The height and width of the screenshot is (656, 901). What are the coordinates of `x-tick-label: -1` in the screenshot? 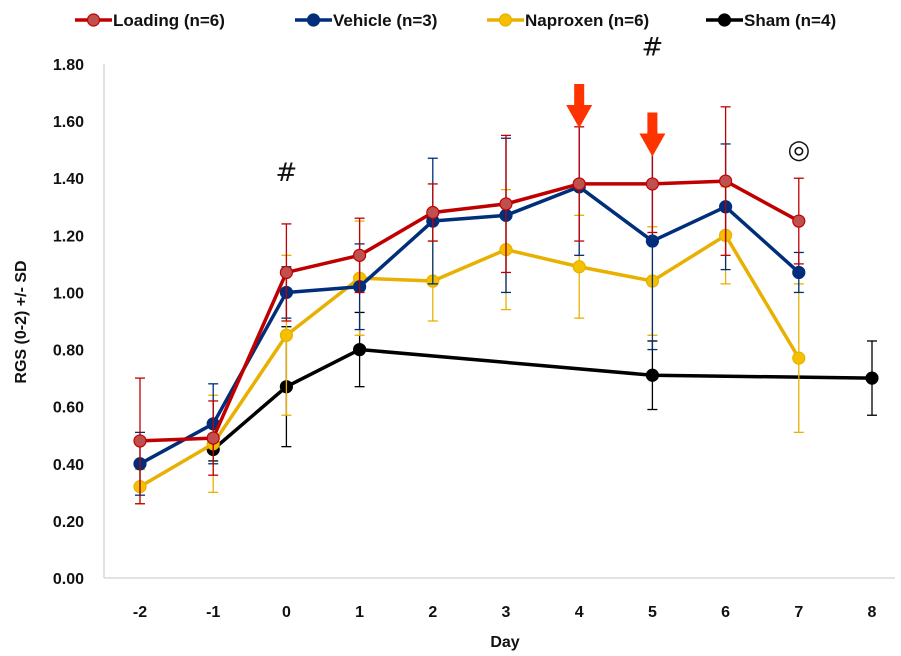 It's located at (213, 612).